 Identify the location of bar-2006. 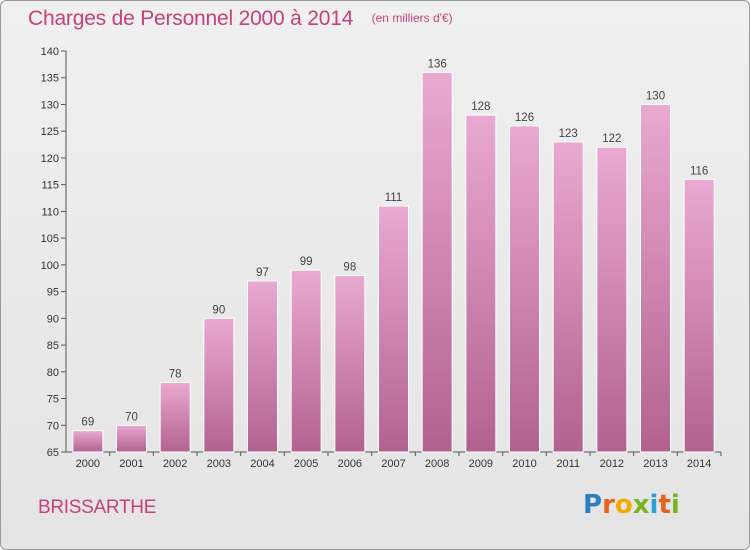
(350, 364).